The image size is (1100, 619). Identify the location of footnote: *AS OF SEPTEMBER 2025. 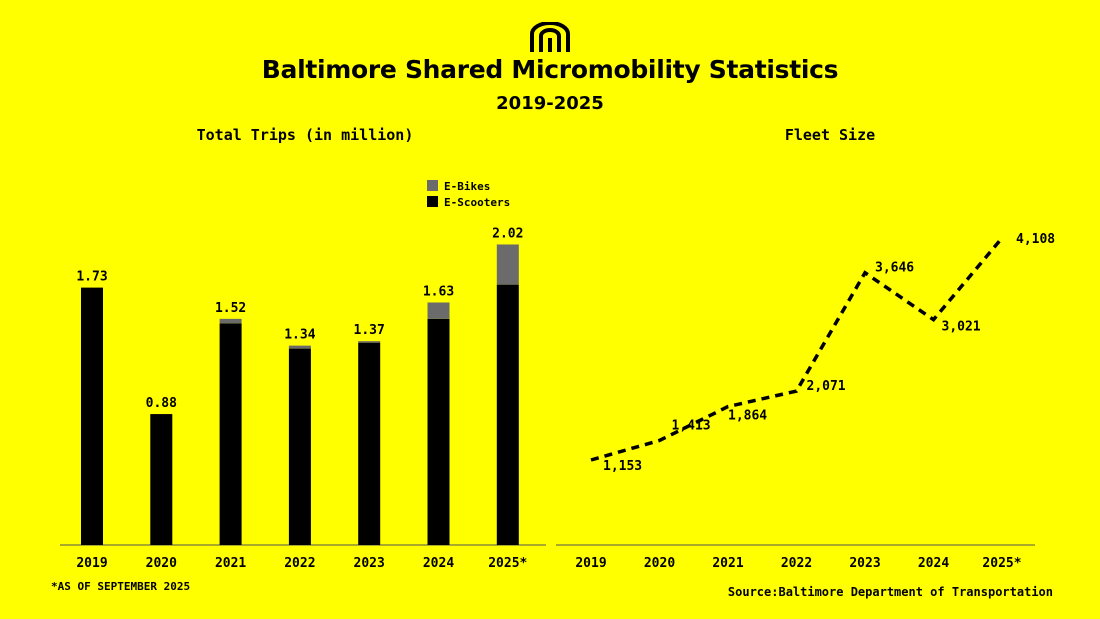
(121, 586).